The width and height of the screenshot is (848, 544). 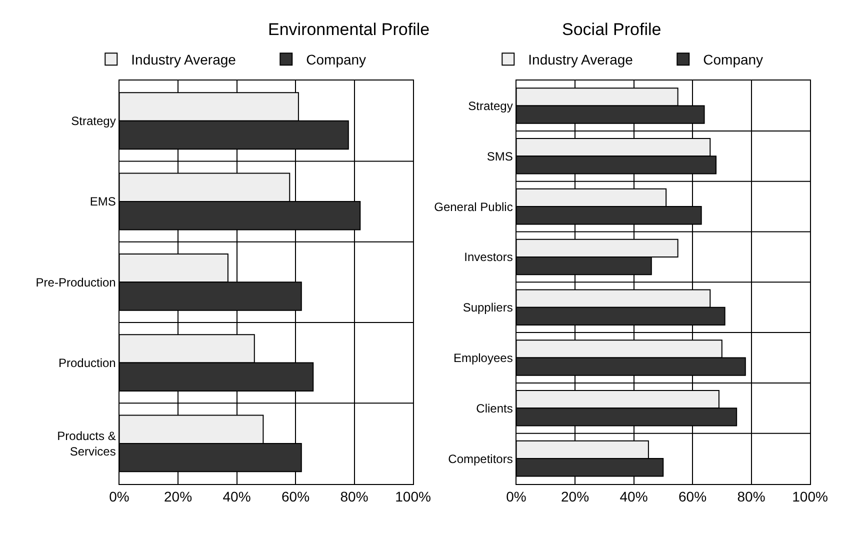 I want to click on y-tick-label: Suppliers, so click(x=487, y=307).